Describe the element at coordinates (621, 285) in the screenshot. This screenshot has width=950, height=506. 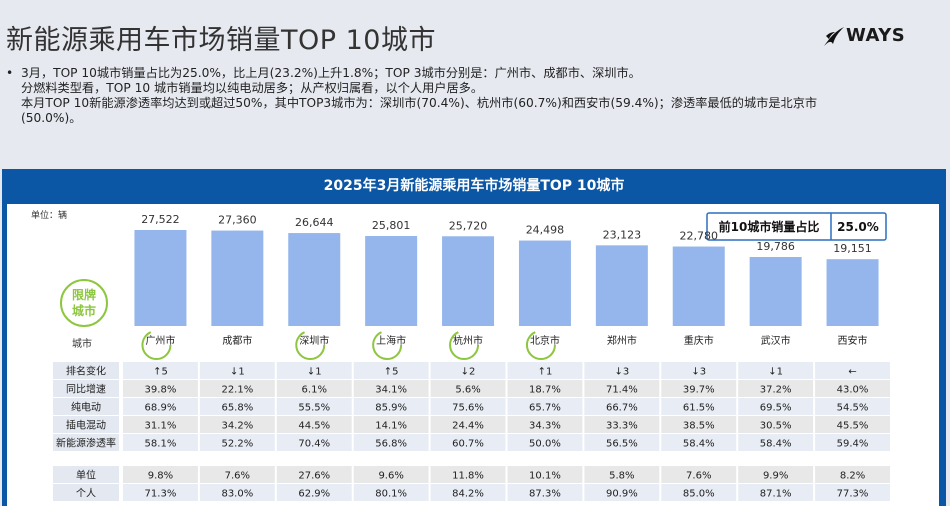
I see `bar-郑州市` at that location.